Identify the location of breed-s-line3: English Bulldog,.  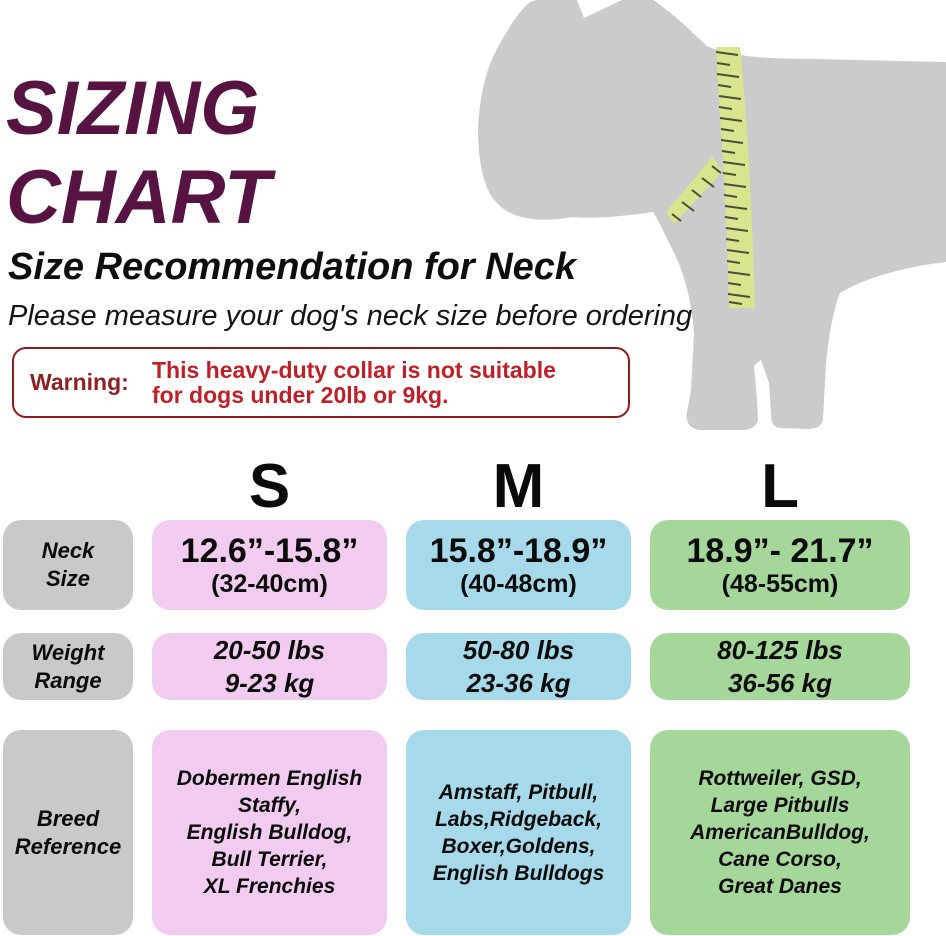
(269, 832).